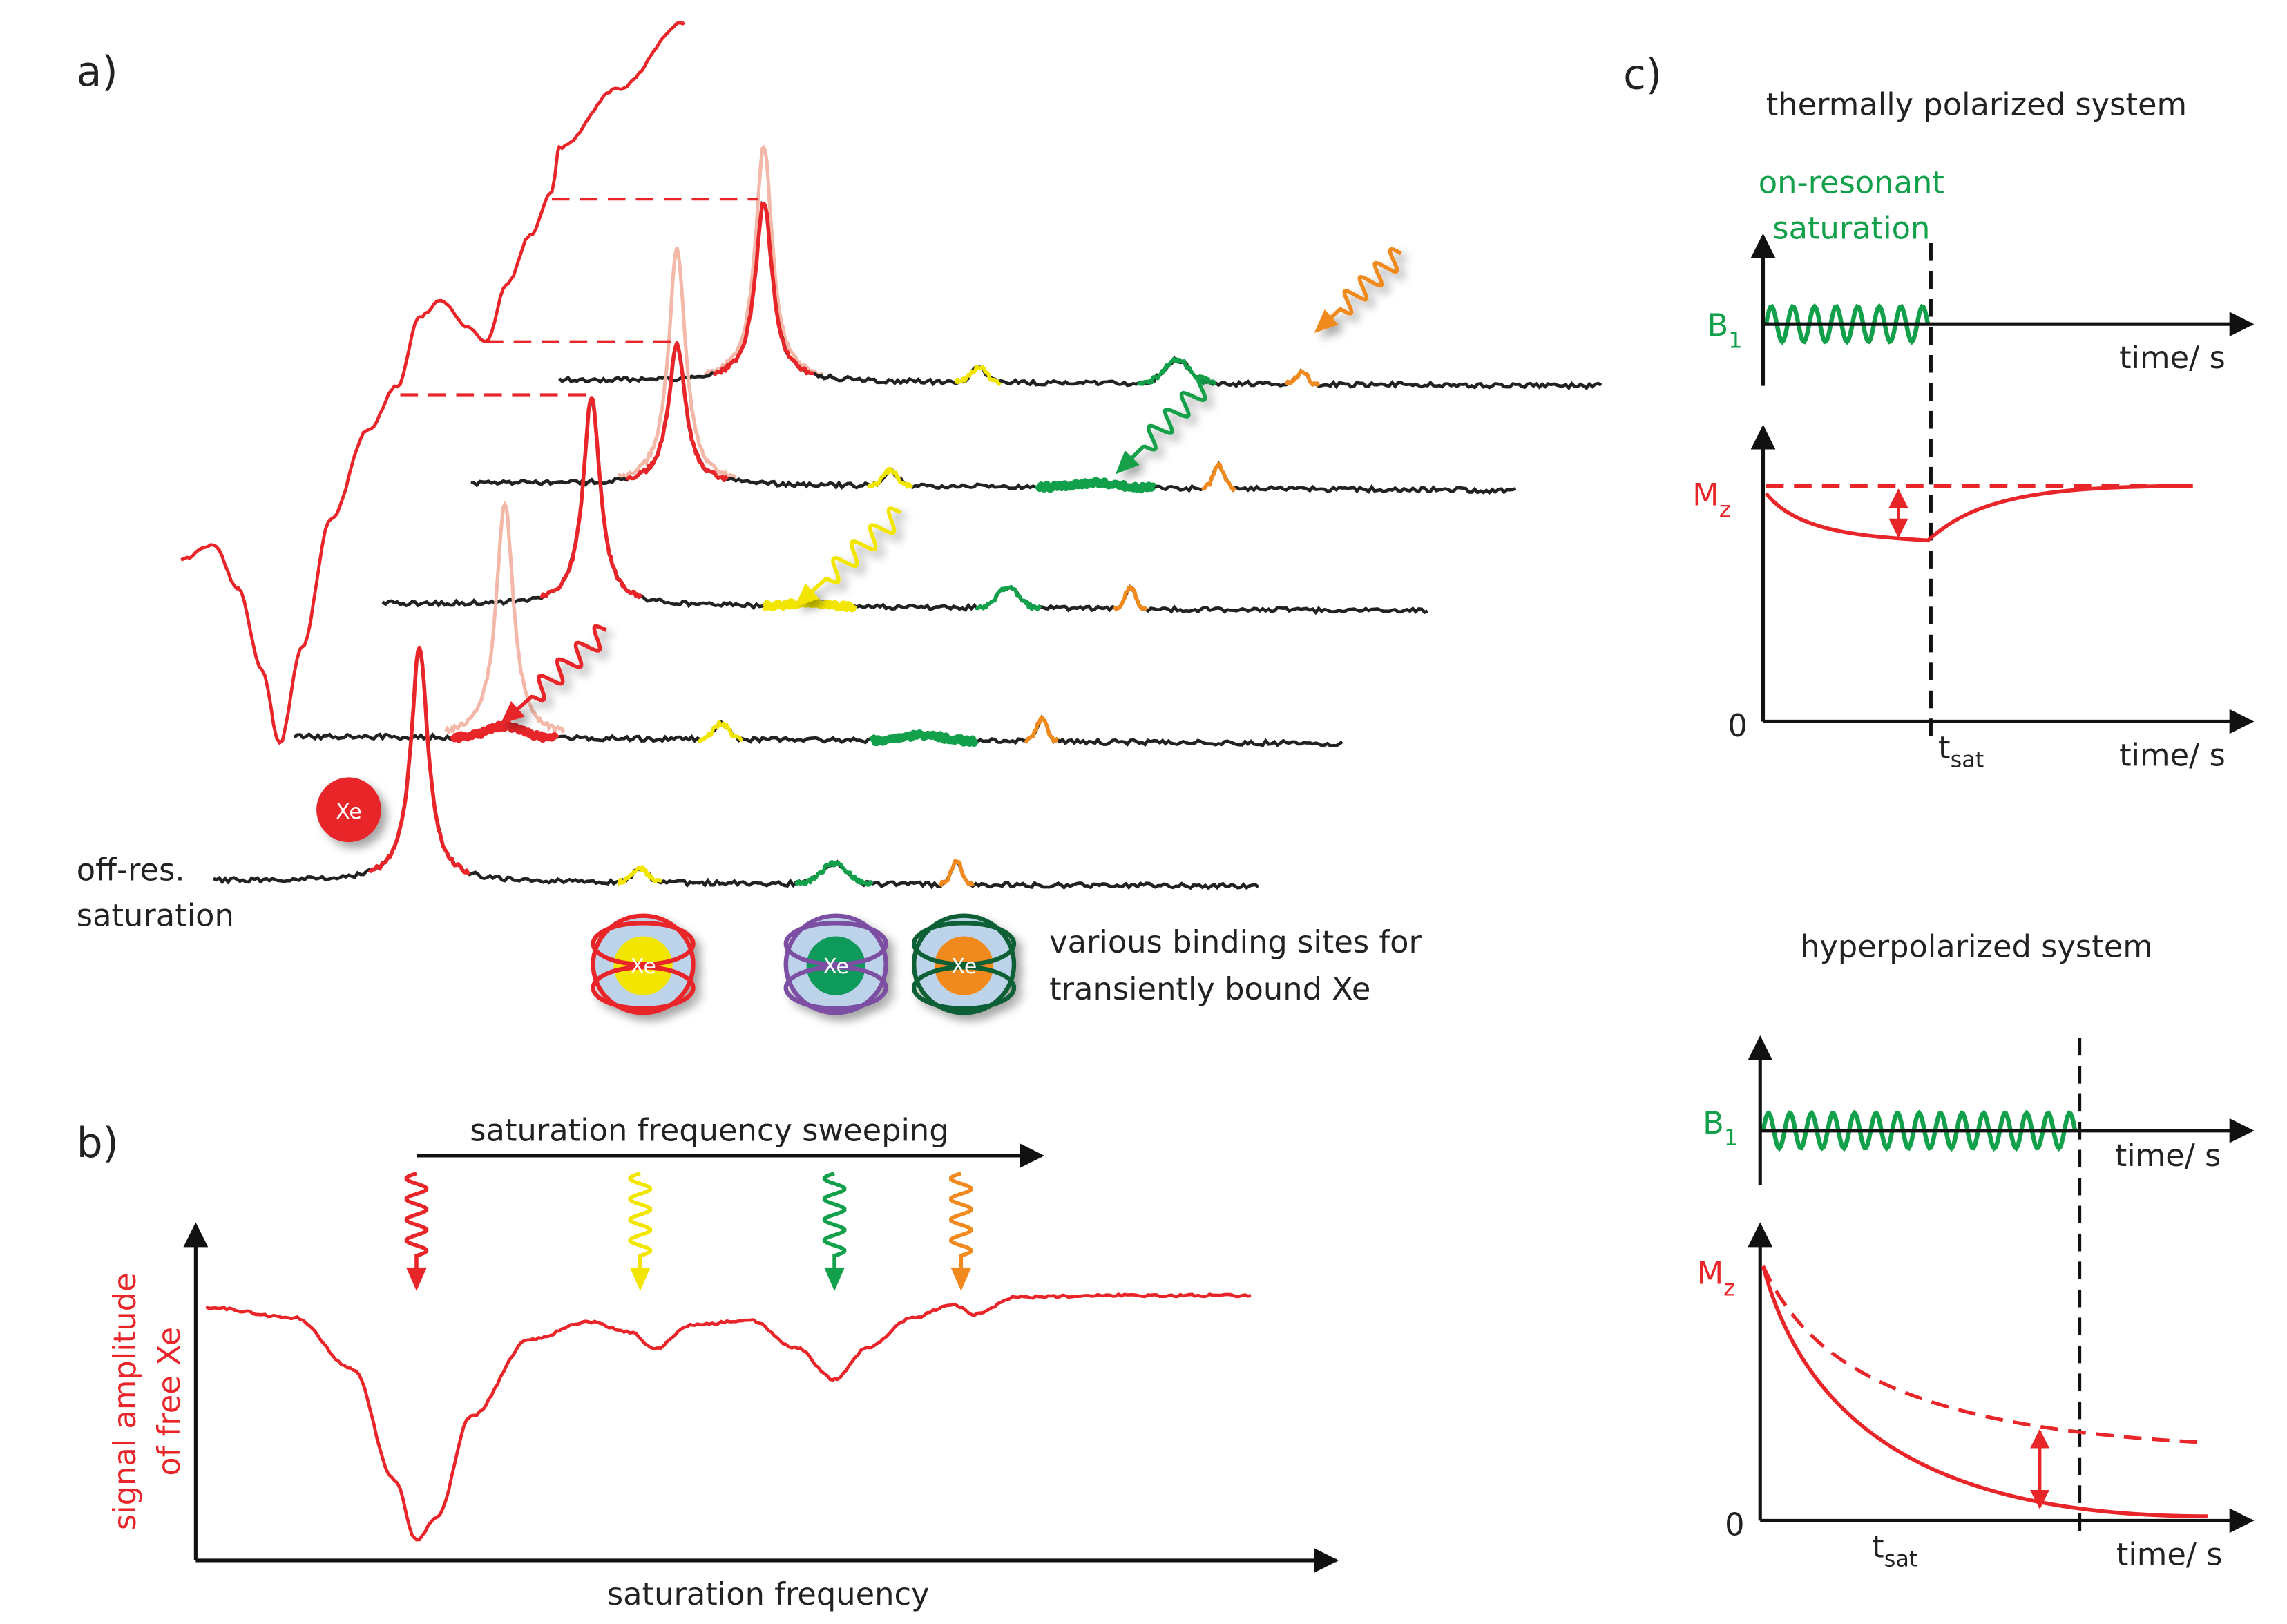 The width and height of the screenshot is (2287, 1624). I want to click on annotation: off-res., so click(131, 870).